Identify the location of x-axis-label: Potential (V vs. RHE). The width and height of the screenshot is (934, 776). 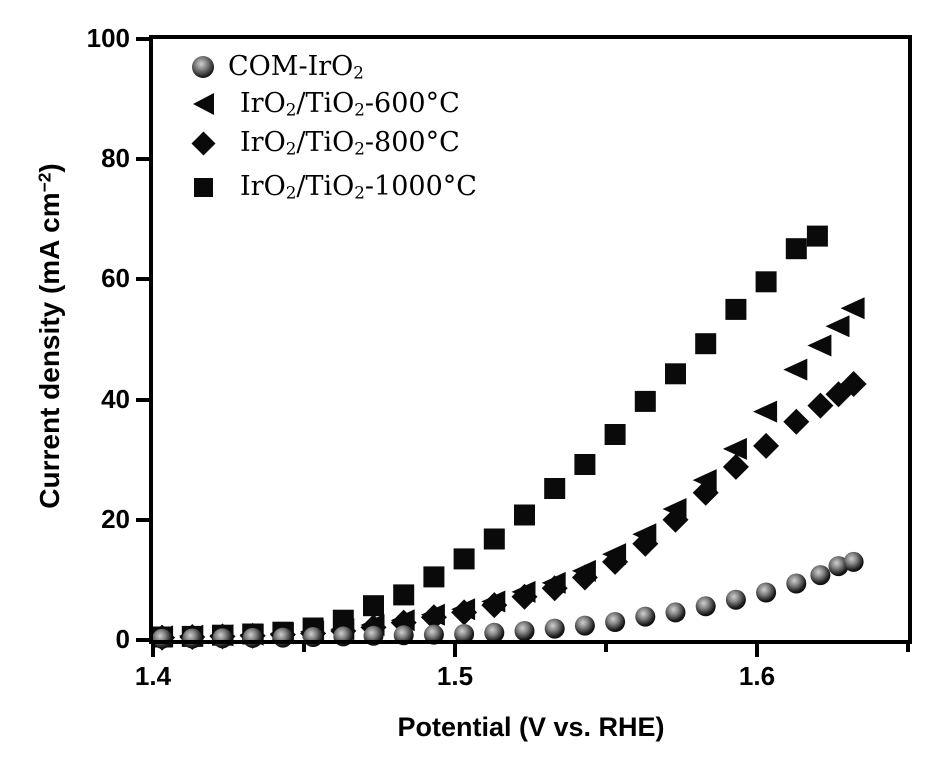
(531, 727).